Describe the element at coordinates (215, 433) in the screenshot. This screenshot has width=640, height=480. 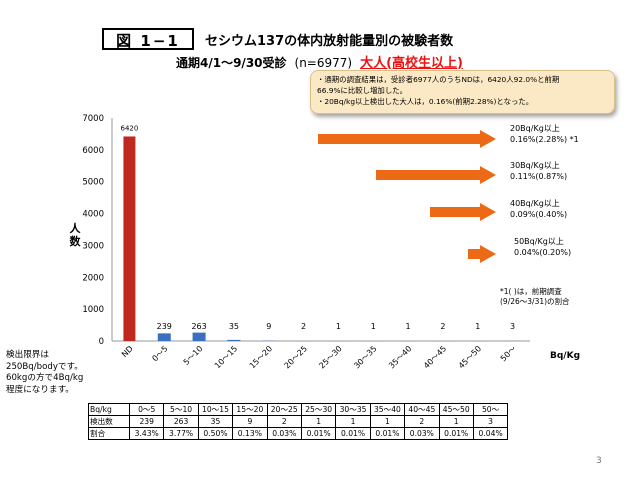
I see `table-cell: 0.50%` at that location.